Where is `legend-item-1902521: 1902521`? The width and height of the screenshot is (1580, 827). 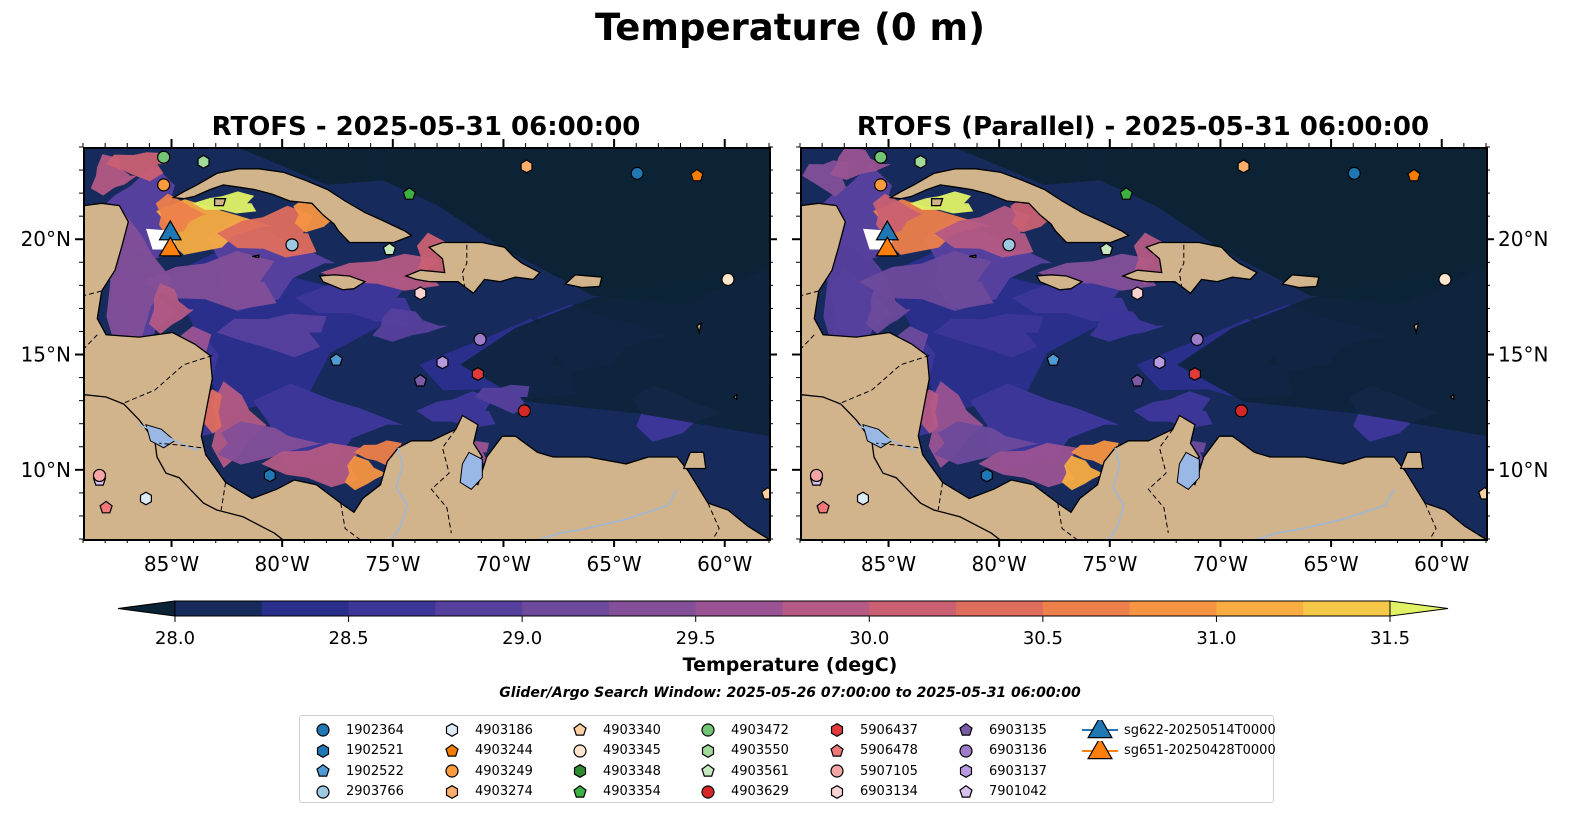 legend-item-1902521: 1902521 is located at coordinates (356, 751).